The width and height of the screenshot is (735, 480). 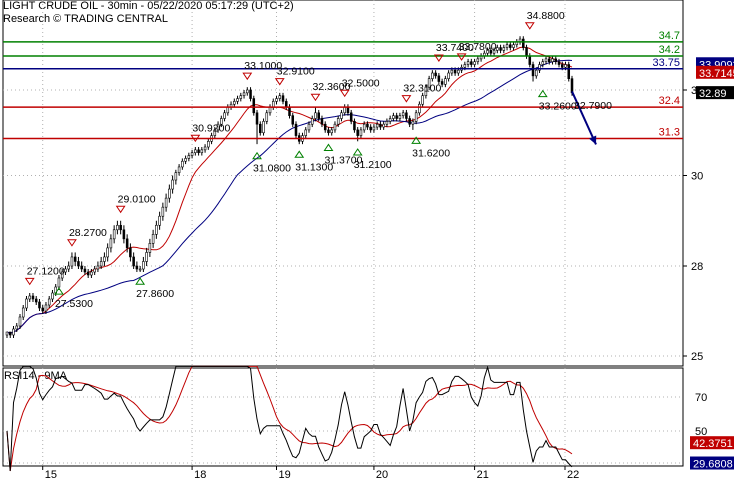 I want to click on swing-low-label: 31.0800, so click(x=272, y=169).